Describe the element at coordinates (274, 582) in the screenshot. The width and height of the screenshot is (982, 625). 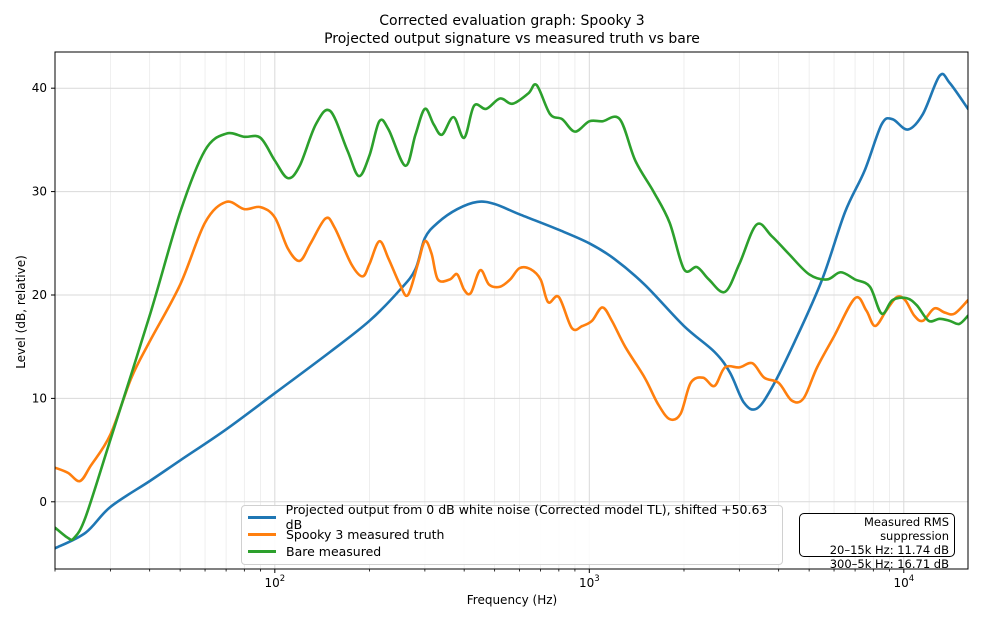
I see `x-tick-label: 10²` at that location.